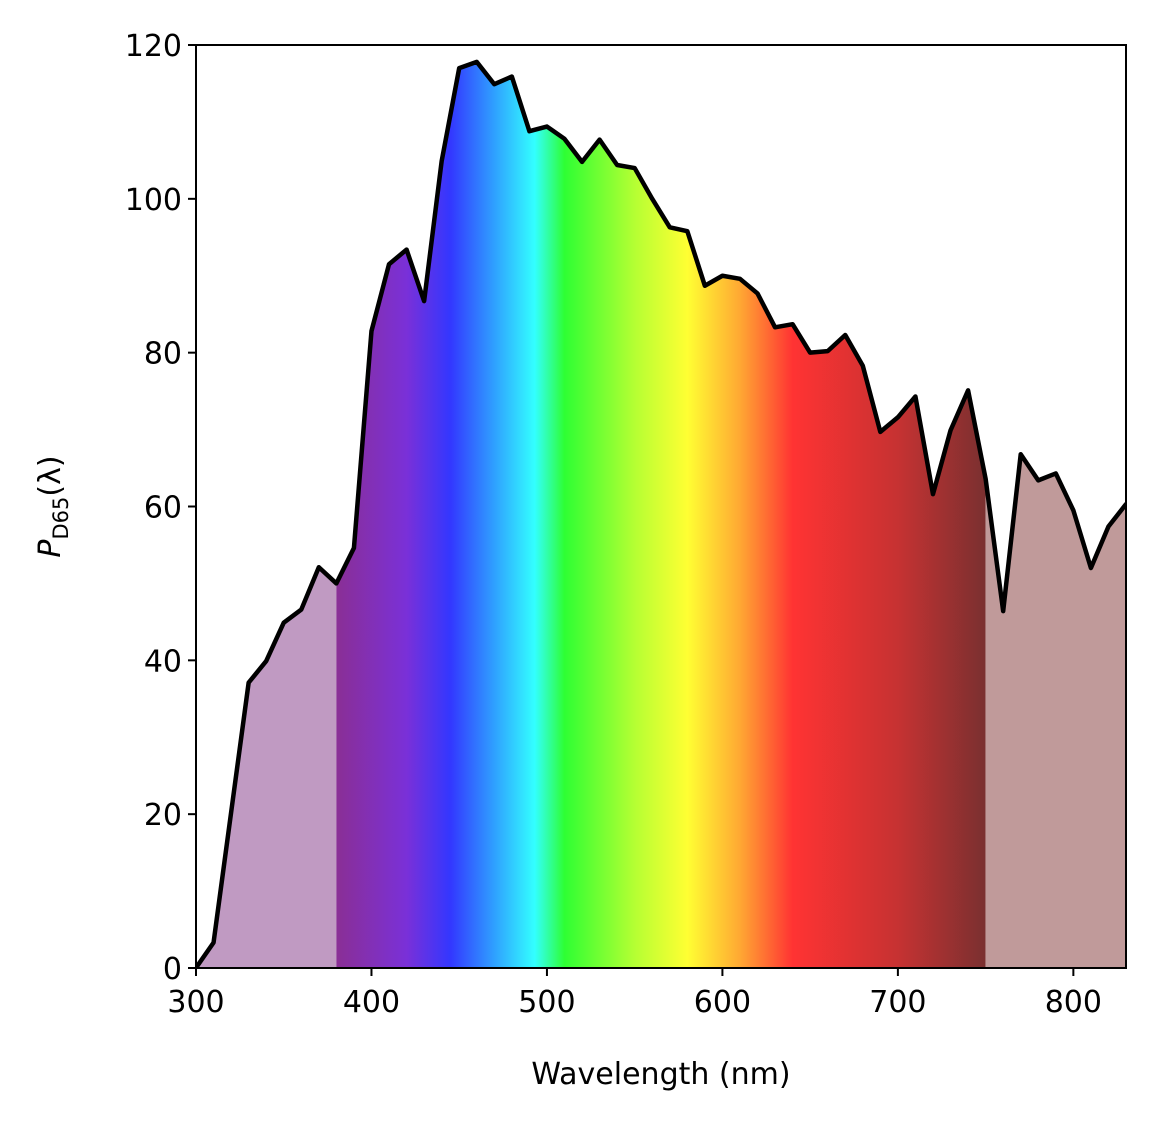  Describe the element at coordinates (153, 200) in the screenshot. I see `y-tick-label: 100` at that location.